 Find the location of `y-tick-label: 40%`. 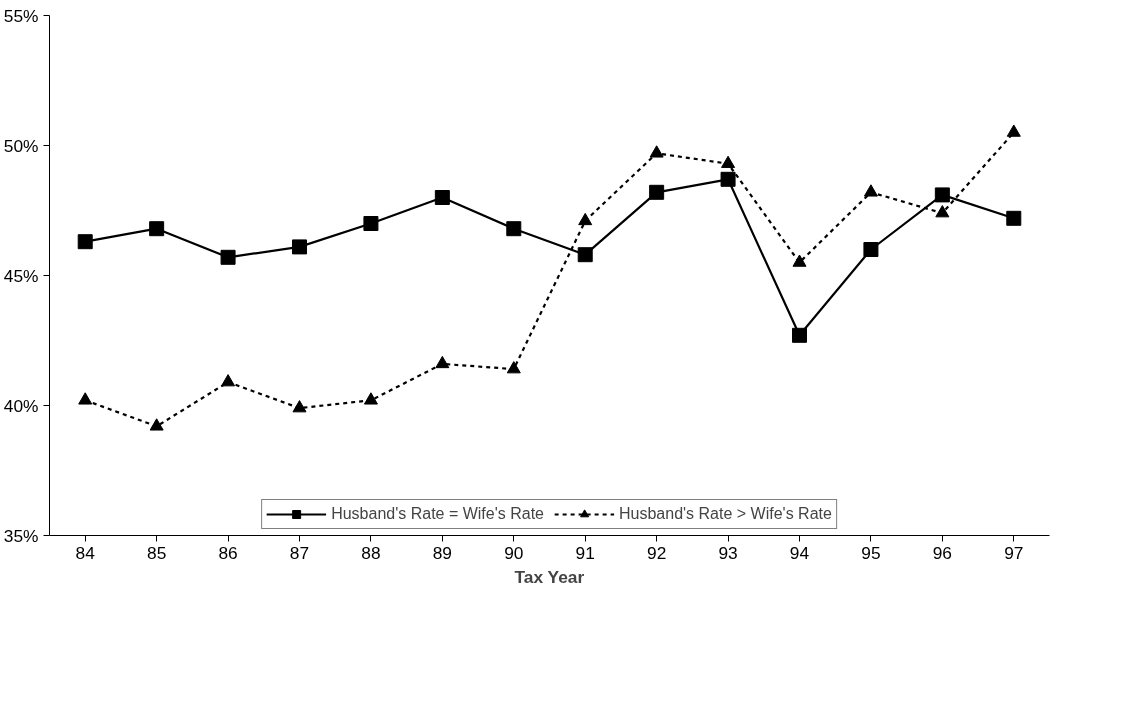

y-tick-label: 40% is located at coordinates (21, 405).